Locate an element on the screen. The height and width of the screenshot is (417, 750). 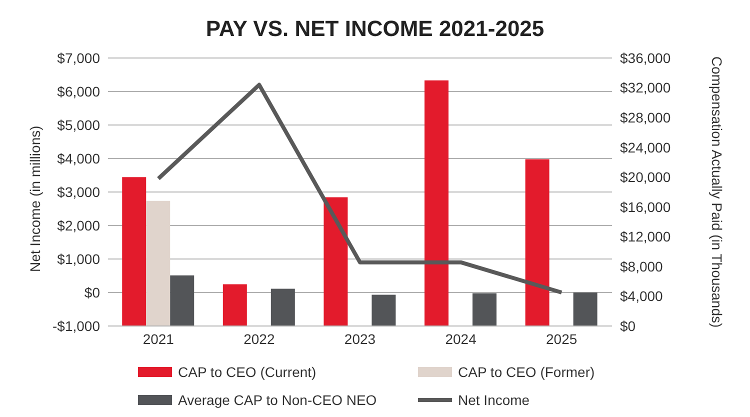
x-tick-label: 2025 is located at coordinates (562, 338).